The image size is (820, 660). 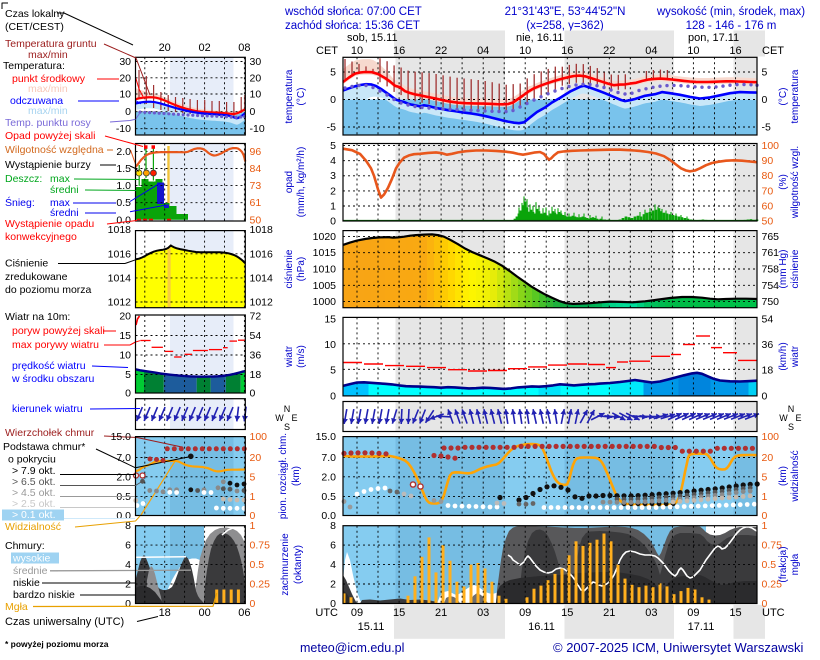 I want to click on svg-text: 36, so click(x=256, y=356).